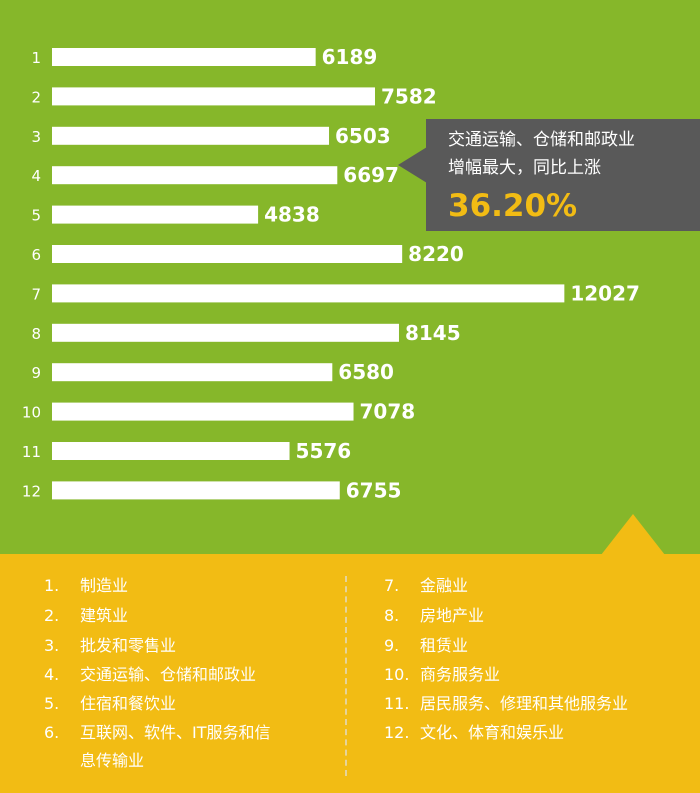 Image resolution: width=700 pixels, height=793 pixels. What do you see at coordinates (128, 703) in the screenshot?
I see `legend-item-label: 住宿和餐饮业` at bounding box center [128, 703].